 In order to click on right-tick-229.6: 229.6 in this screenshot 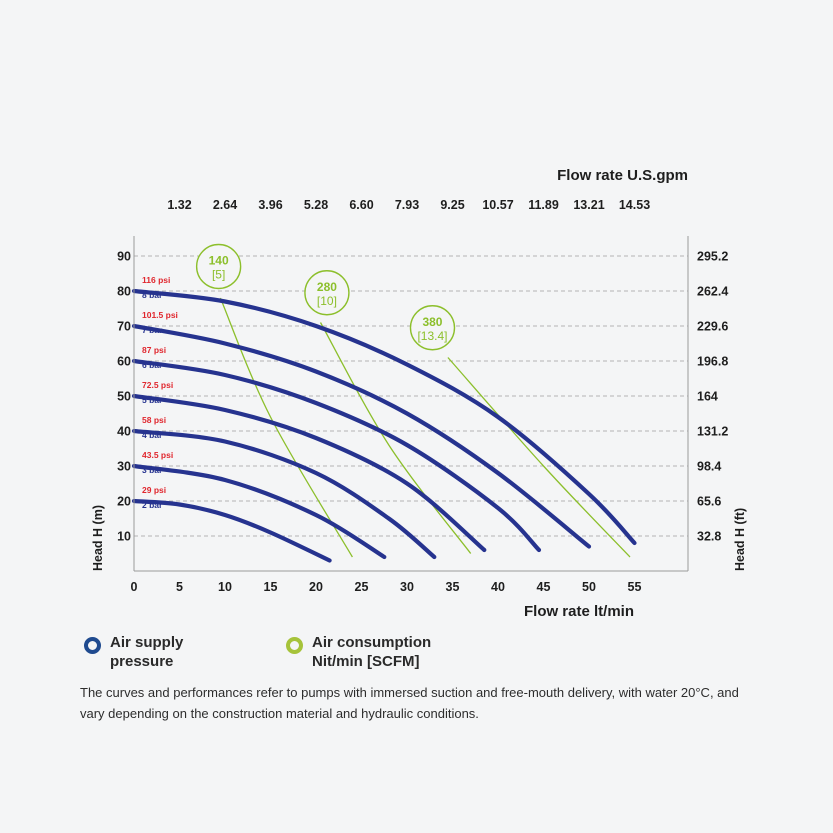, I will do `click(712, 327)`.